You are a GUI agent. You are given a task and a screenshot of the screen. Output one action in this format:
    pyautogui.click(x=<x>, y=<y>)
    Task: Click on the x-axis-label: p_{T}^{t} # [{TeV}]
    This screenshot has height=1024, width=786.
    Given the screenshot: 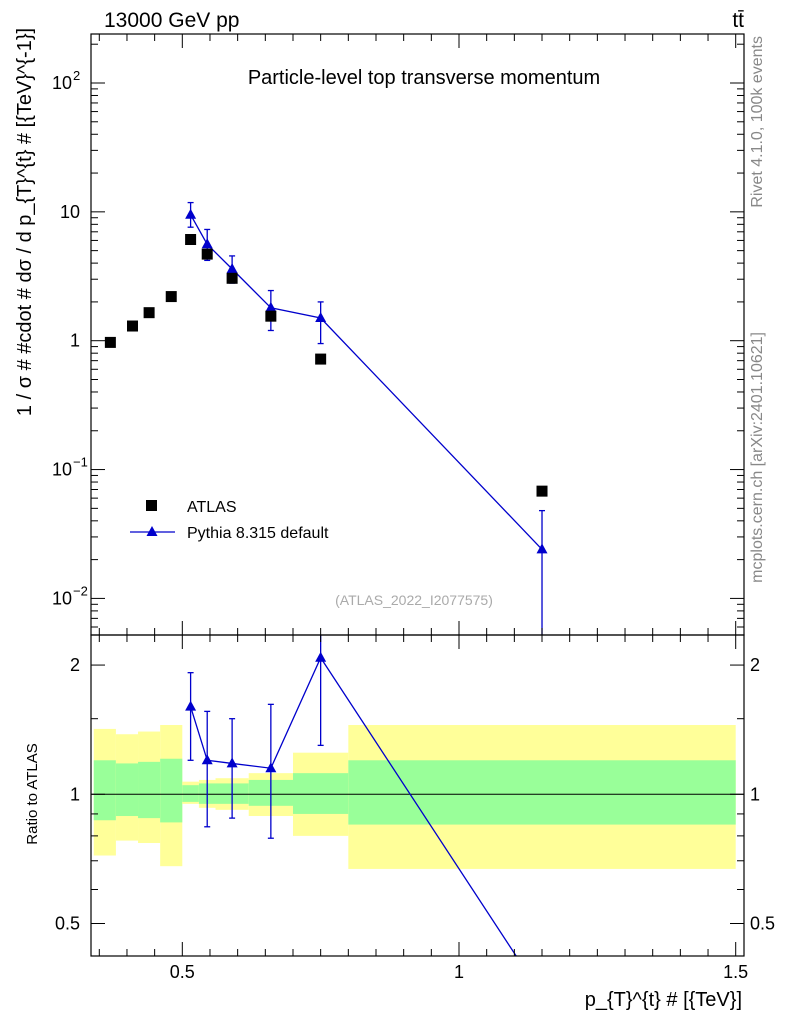 What is the action you would take?
    pyautogui.click(x=663, y=1000)
    